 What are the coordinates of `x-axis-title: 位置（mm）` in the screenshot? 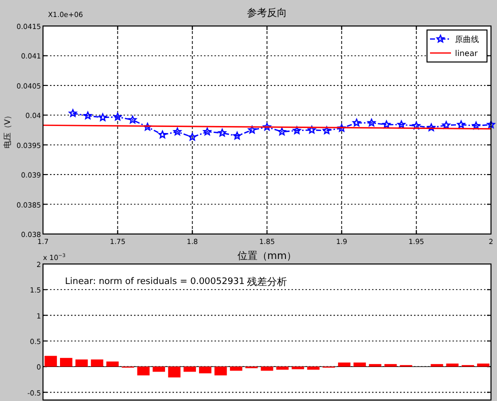 It's located at (267, 256).